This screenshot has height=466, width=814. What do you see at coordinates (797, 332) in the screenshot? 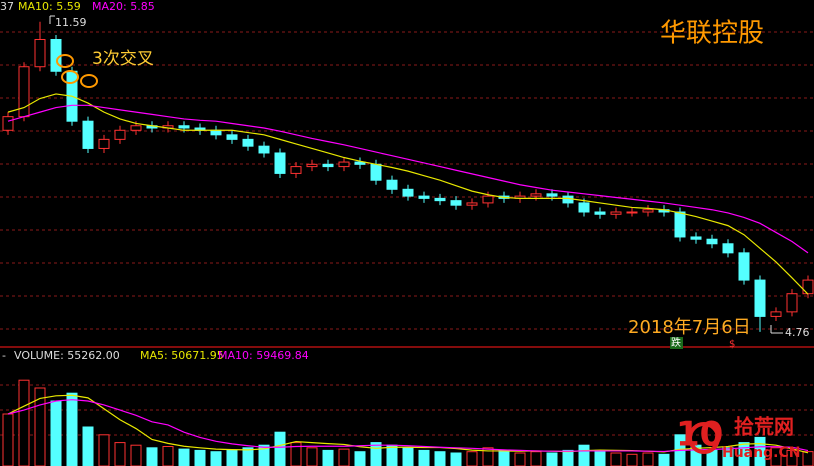
I see `low-label: 4.76` at bounding box center [797, 332].